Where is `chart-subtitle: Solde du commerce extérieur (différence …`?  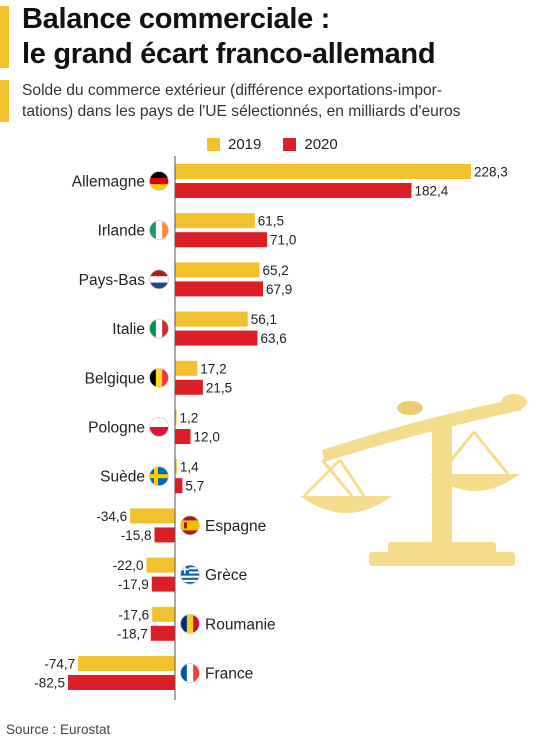
chart-subtitle: Solde du commerce extérieur (différence … is located at coordinates (279, 101).